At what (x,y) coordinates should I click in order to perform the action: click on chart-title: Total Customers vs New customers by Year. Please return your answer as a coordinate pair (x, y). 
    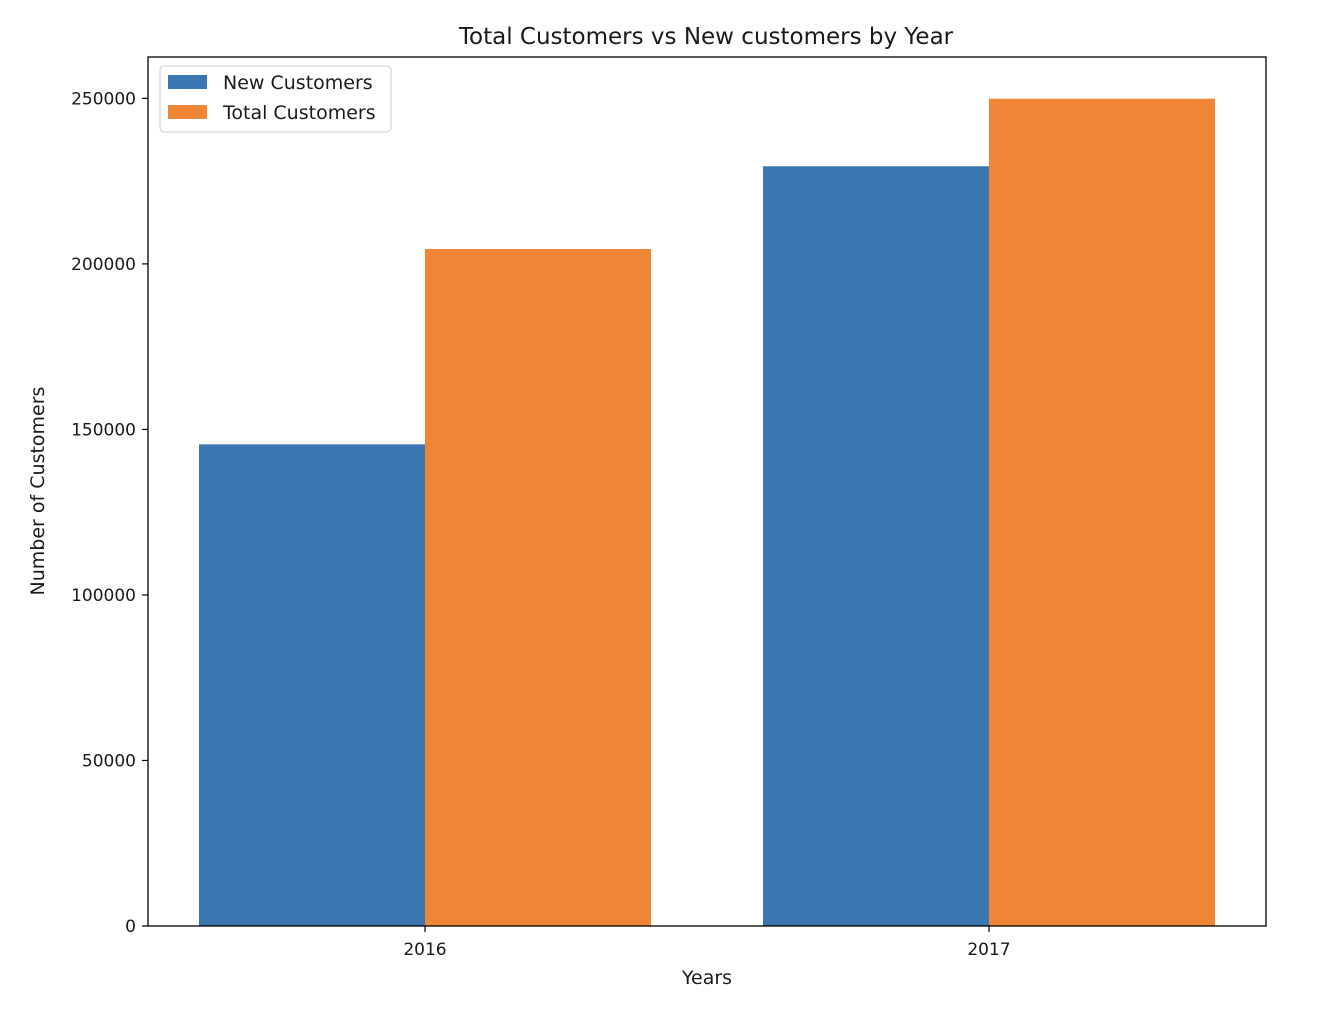
    Looking at the image, I should click on (706, 37).